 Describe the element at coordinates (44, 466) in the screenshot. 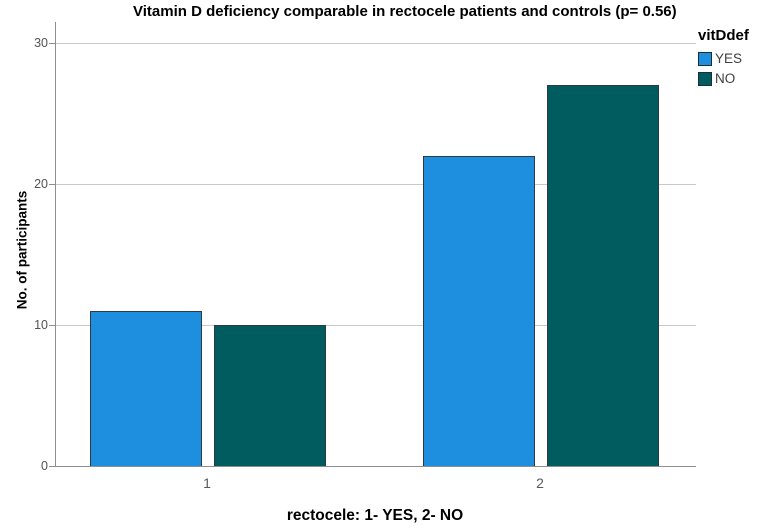

I see `y-tick-label: 0` at that location.